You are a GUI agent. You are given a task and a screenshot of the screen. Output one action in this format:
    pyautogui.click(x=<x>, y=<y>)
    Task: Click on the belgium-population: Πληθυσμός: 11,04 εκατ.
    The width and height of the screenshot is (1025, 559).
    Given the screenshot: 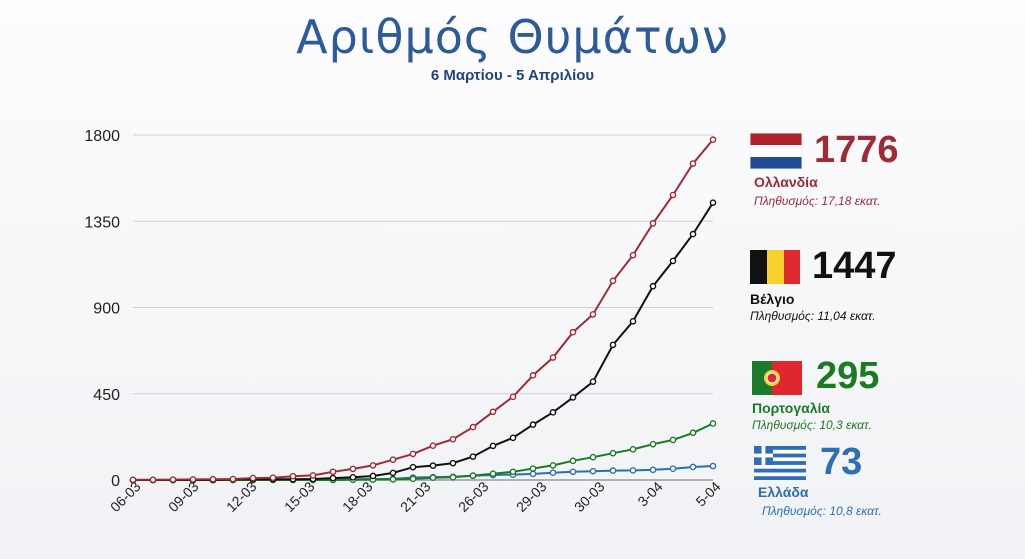 What is the action you would take?
    pyautogui.click(x=813, y=316)
    